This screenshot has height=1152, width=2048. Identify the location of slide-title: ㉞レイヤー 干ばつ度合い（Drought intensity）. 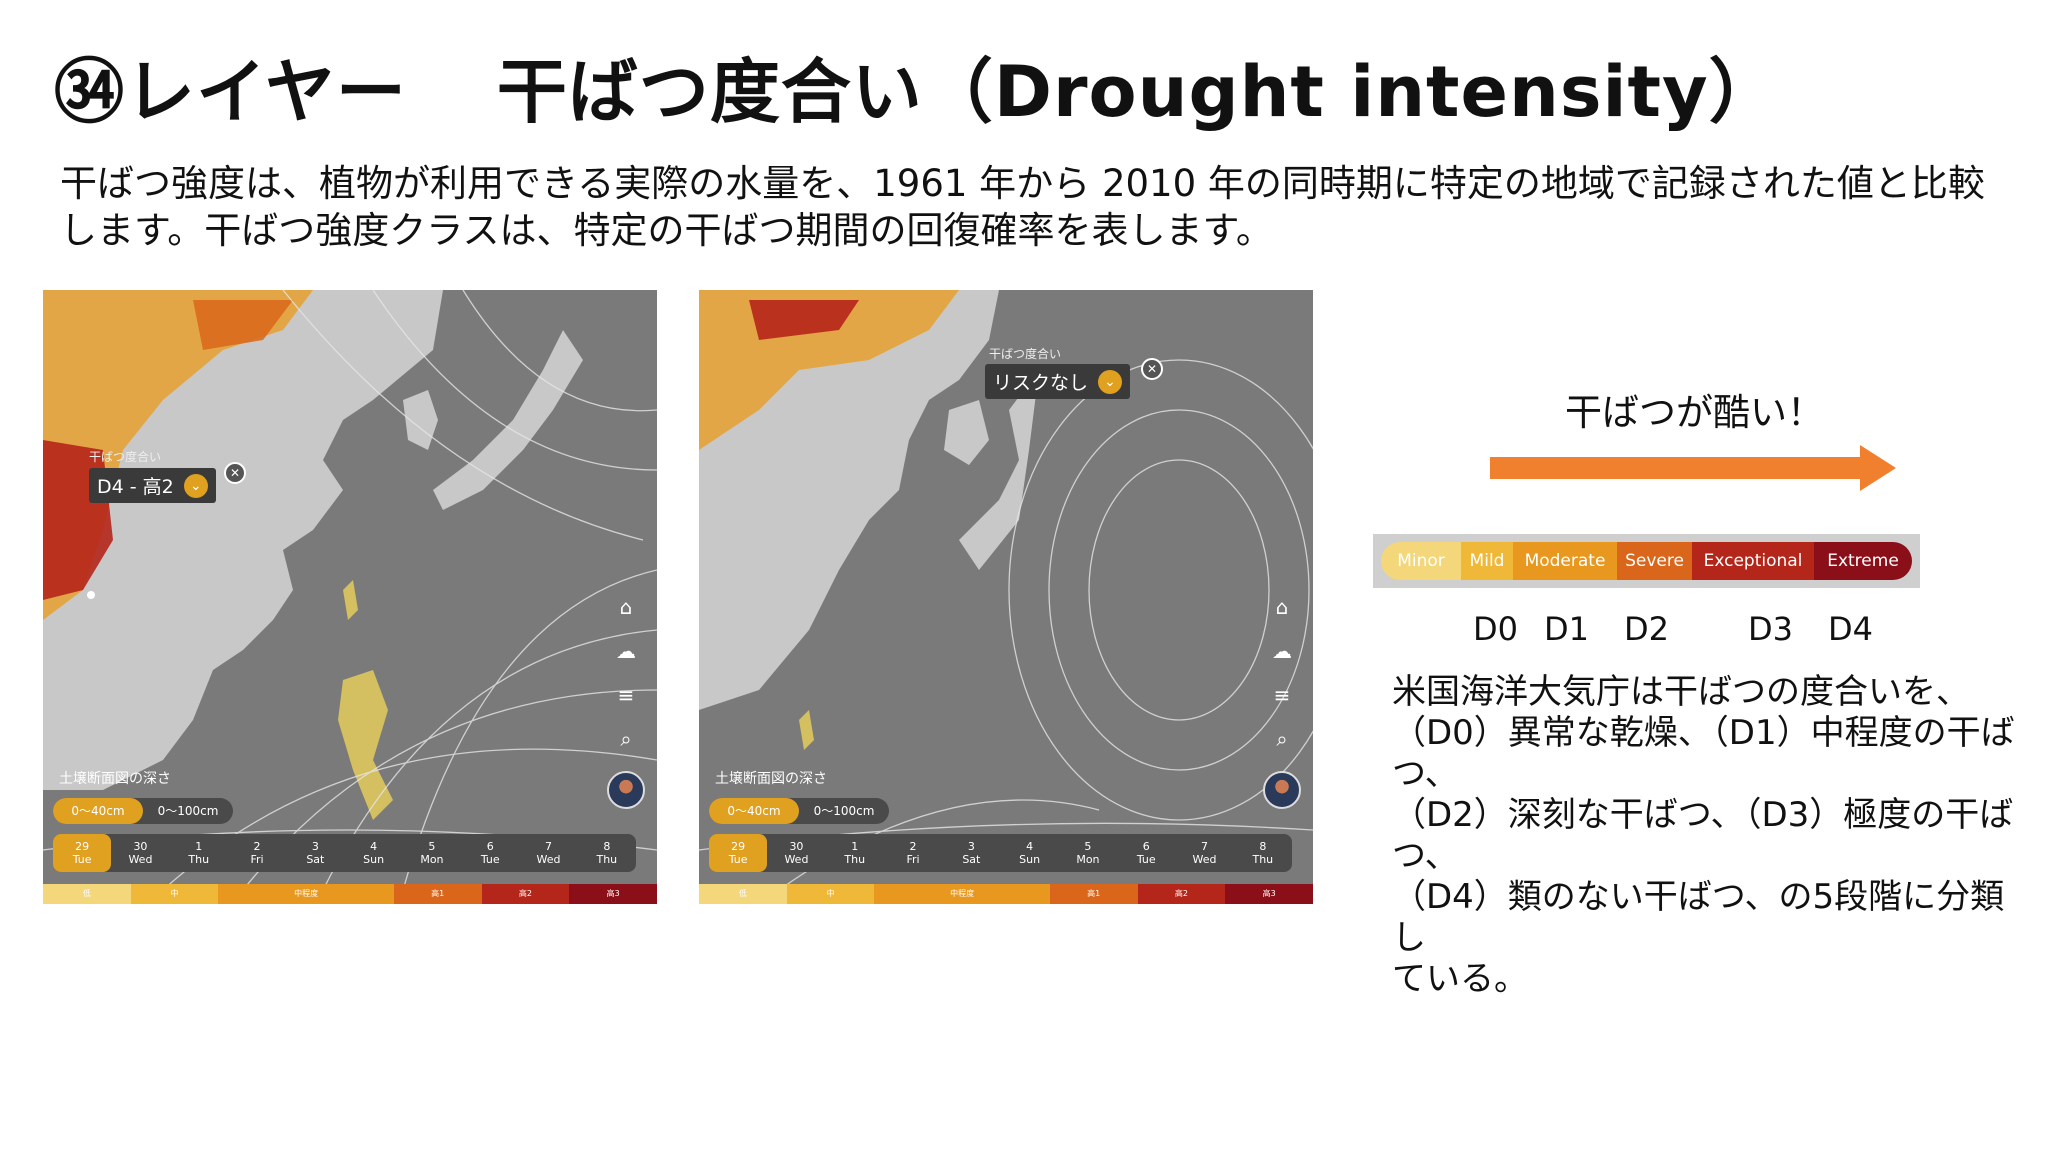
(917, 86).